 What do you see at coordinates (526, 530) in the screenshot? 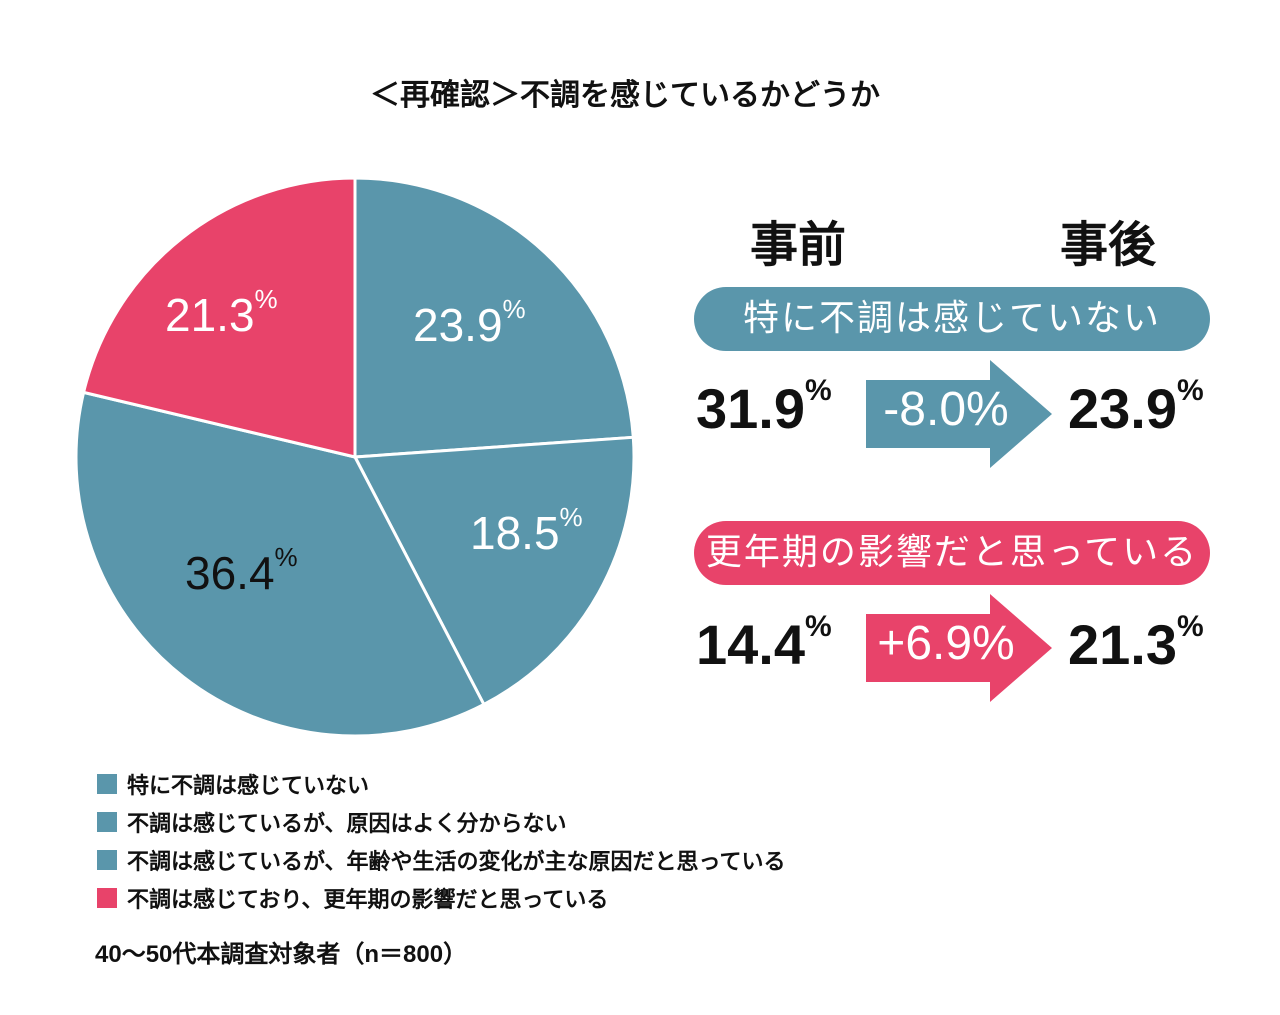
I see `slice-label-1: 18.5%` at bounding box center [526, 530].